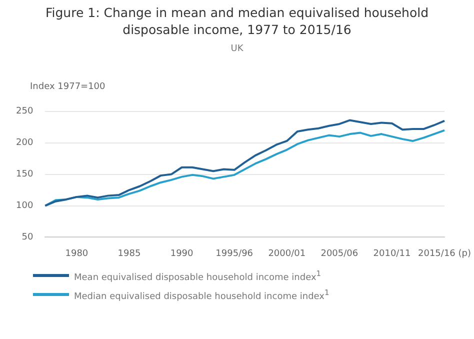 The image size is (474, 339). What do you see at coordinates (237, 21) in the screenshot?
I see `chart-title: Figure 1: Change in mean and median equivalised household disposable income, 1977 to 2015/16` at bounding box center [237, 21].